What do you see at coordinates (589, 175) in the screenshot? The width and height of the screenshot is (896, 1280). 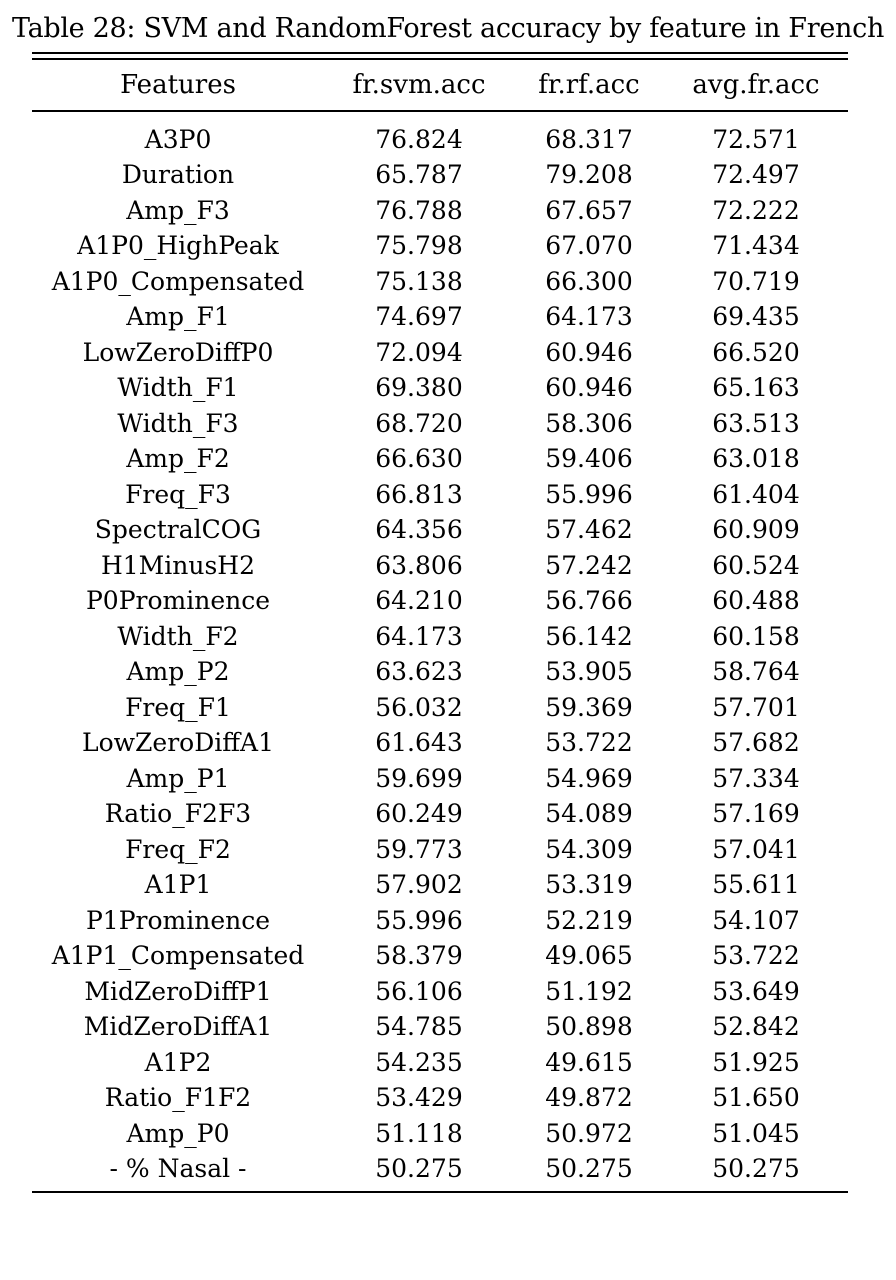 I see `fr-rf-acc-cell: 79.208` at bounding box center [589, 175].